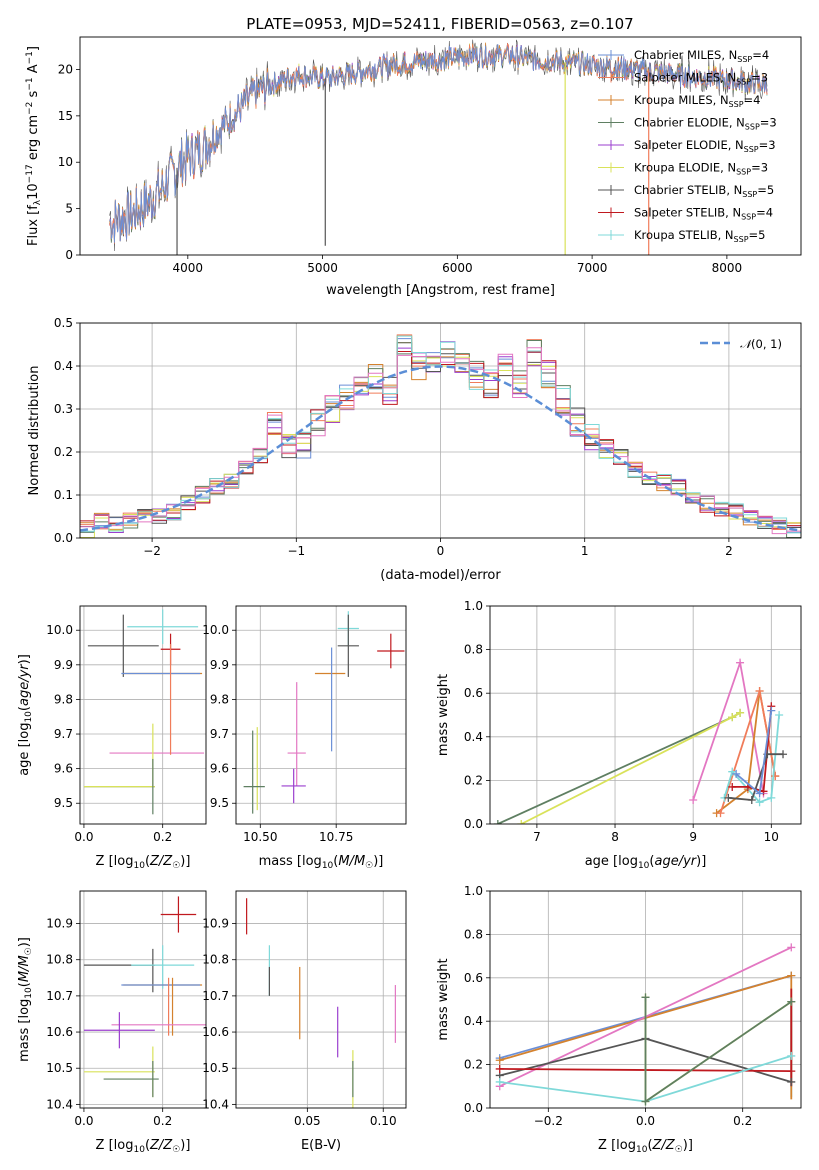 The width and height of the screenshot is (819, 1170). What do you see at coordinates (705, 124) in the screenshot?
I see `legend-entry: Chabrier ELODIE, NSSP=3` at bounding box center [705, 124].